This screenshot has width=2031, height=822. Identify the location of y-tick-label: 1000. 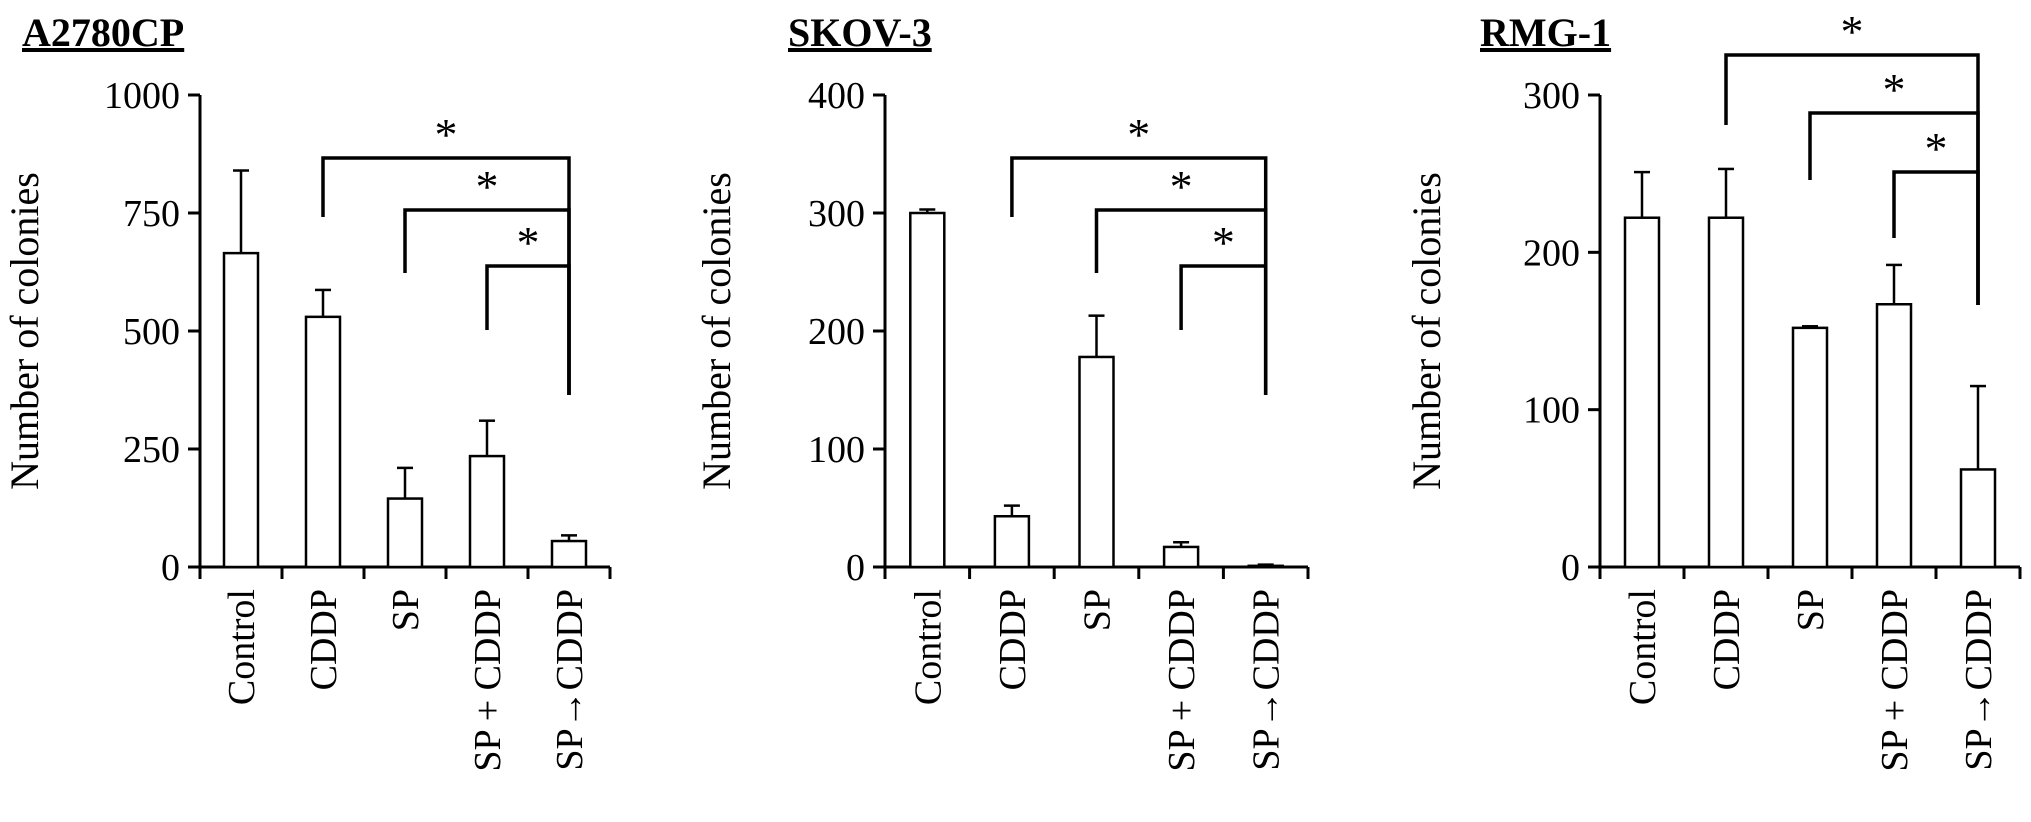
(142, 96).